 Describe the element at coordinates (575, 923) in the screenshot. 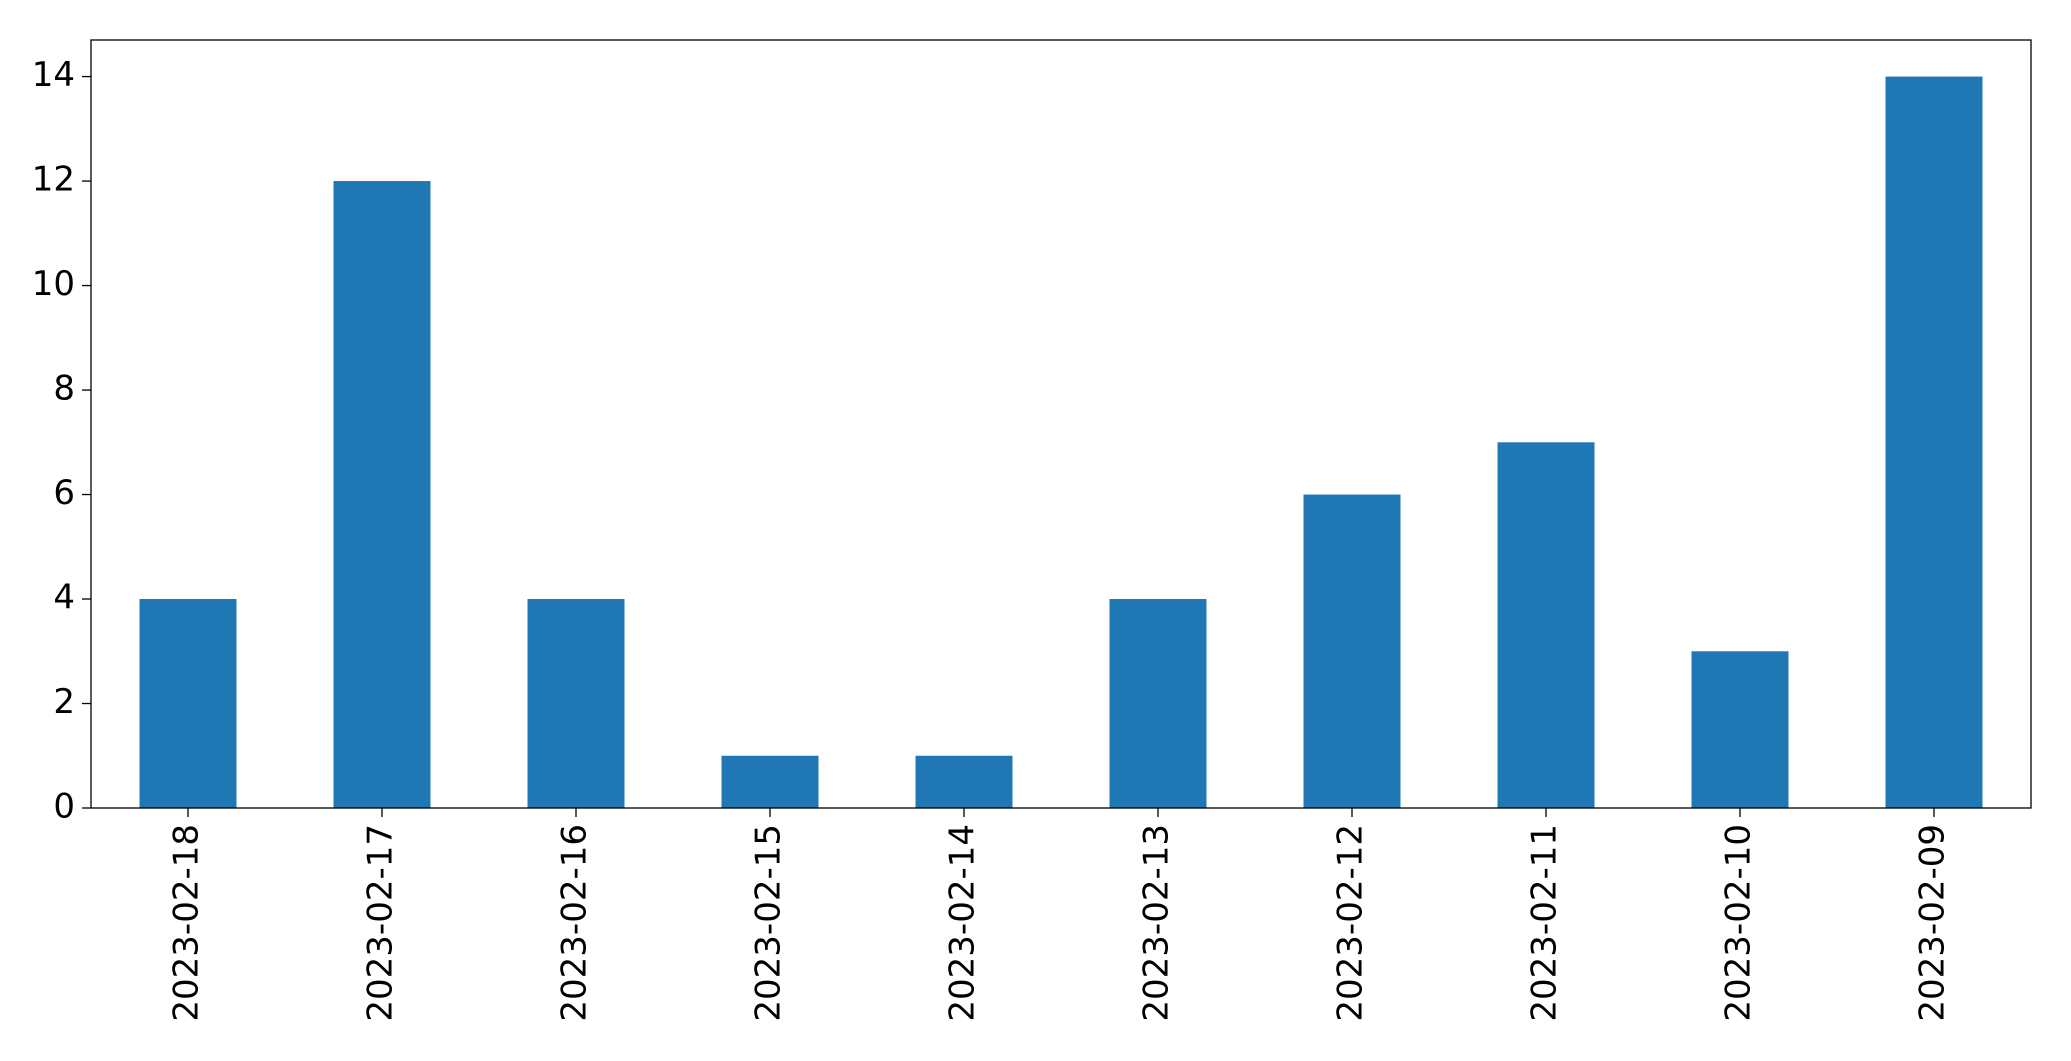

I see `x-tick-label: 2023-02-16` at that location.